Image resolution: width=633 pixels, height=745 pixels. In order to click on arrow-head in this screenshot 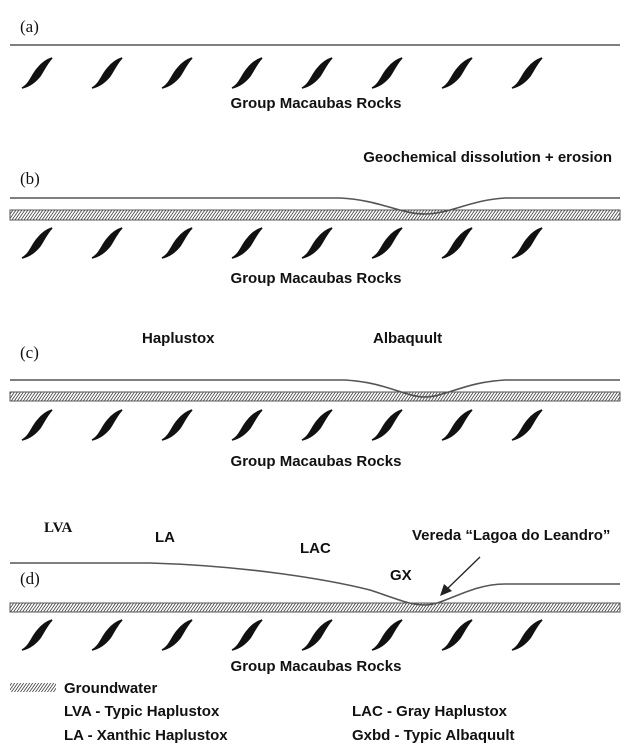, I will do `click(446, 590)`.